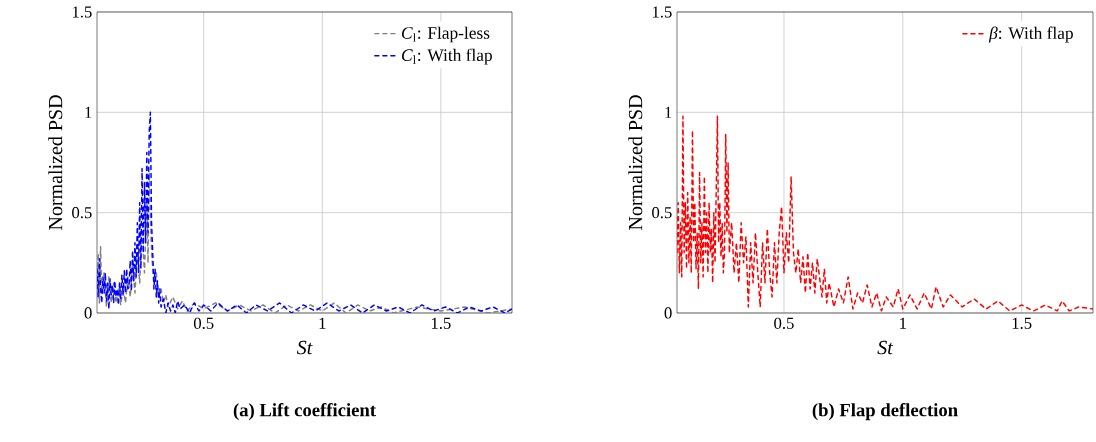  I want to click on text: (b) Flap deflection, so click(885, 412).